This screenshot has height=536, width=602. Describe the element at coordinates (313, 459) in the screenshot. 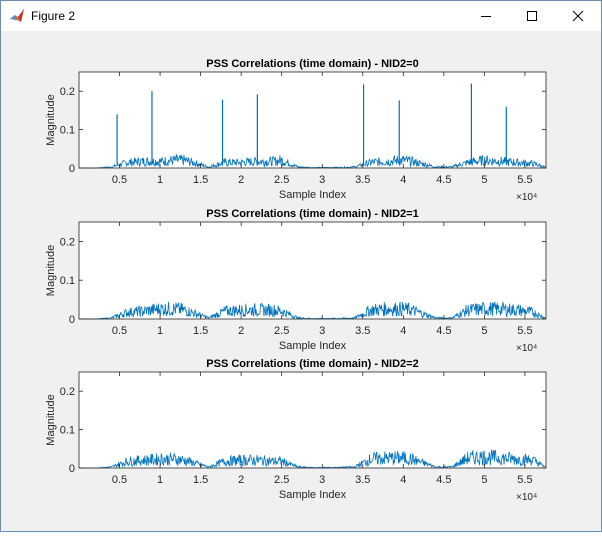

I see `series-line` at that location.